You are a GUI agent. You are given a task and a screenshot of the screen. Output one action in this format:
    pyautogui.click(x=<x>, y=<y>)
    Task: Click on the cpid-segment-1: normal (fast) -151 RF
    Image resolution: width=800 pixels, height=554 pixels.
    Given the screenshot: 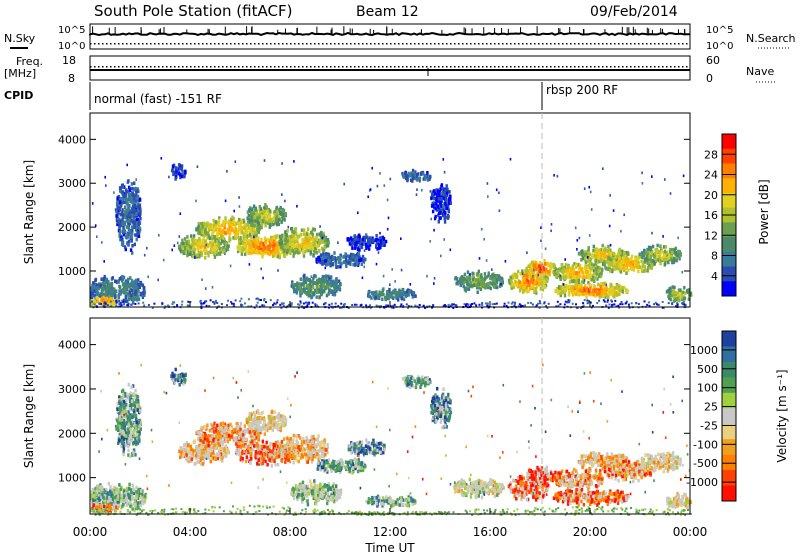 What is the action you would take?
    pyautogui.click(x=158, y=99)
    